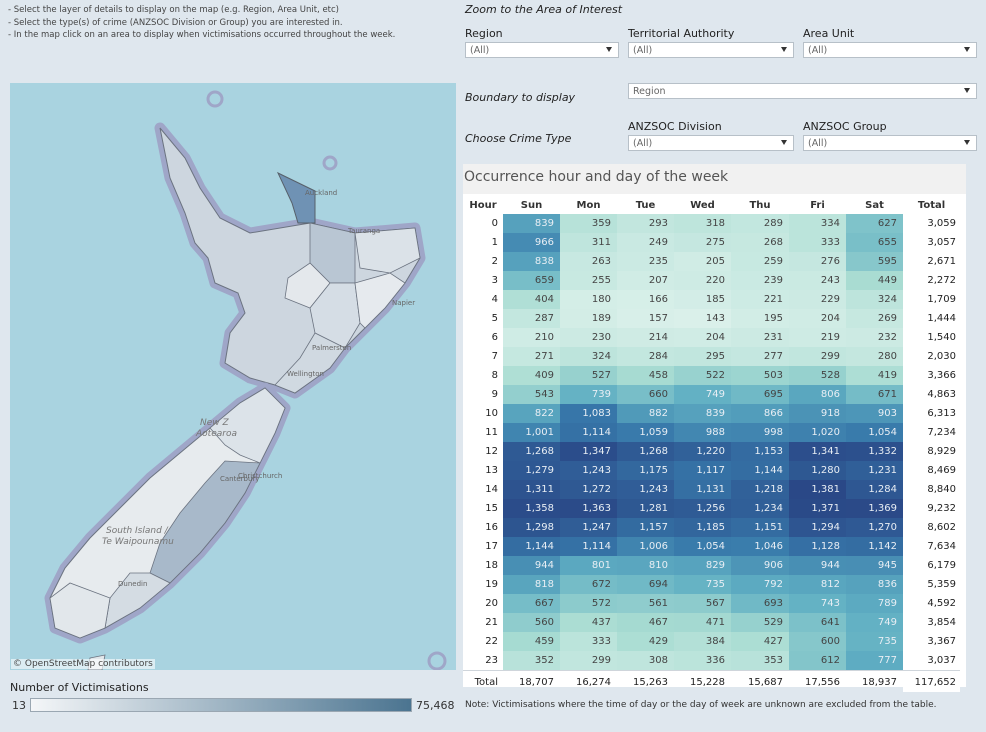  What do you see at coordinates (531, 603) in the screenshot?
I see `heat-cell: 667` at bounding box center [531, 603].